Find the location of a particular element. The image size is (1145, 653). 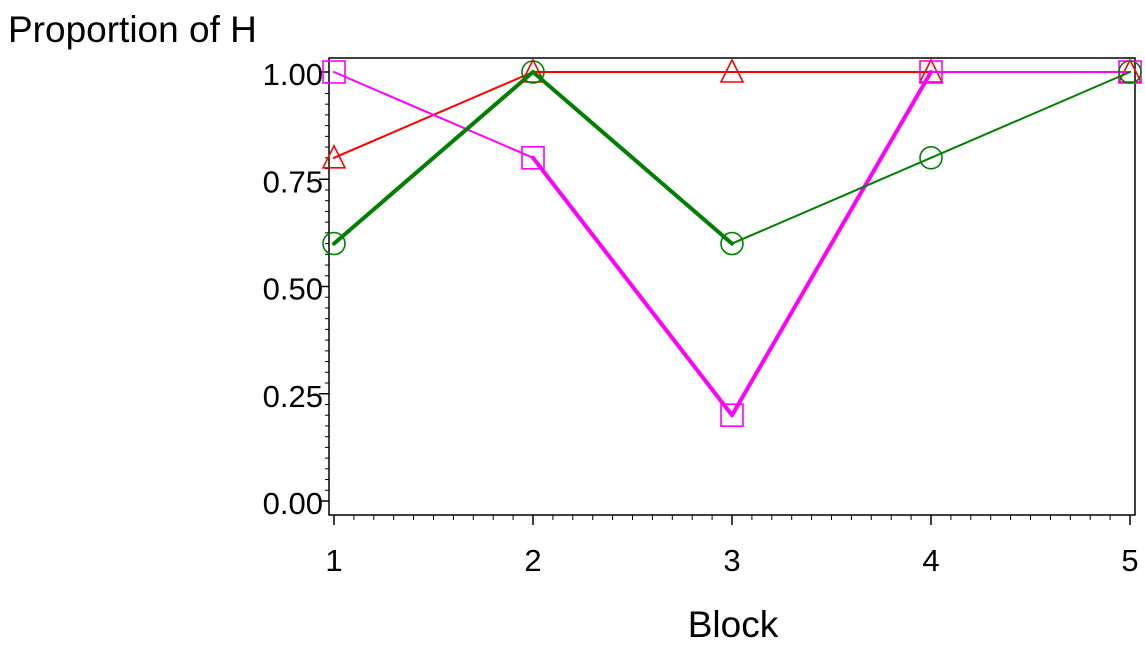

series-triangle is located at coordinates (732, 113).